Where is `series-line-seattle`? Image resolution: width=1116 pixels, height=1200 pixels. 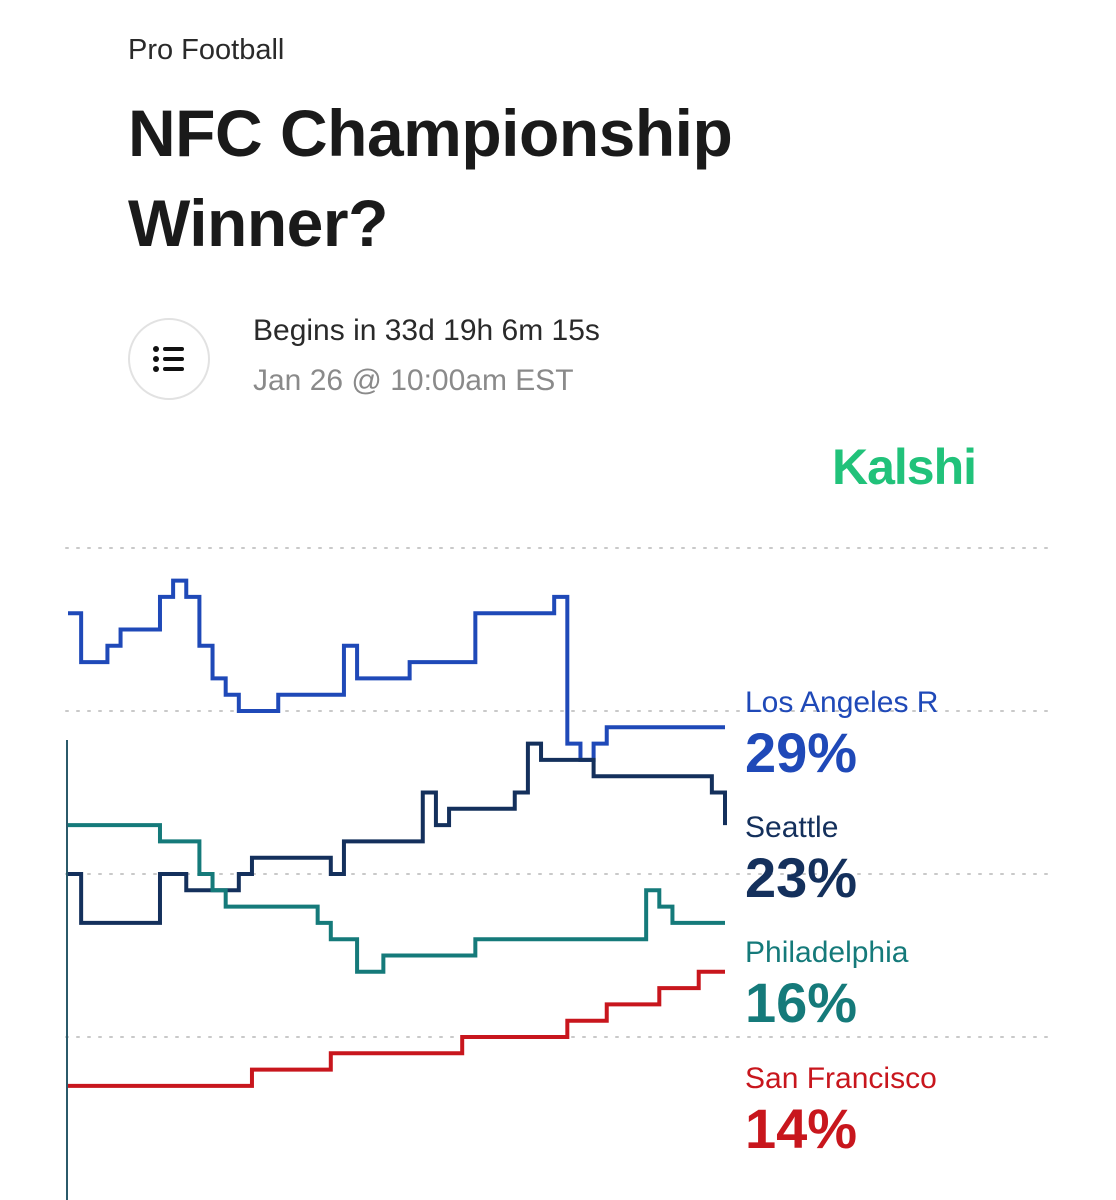
series-line-seattle is located at coordinates (397, 833).